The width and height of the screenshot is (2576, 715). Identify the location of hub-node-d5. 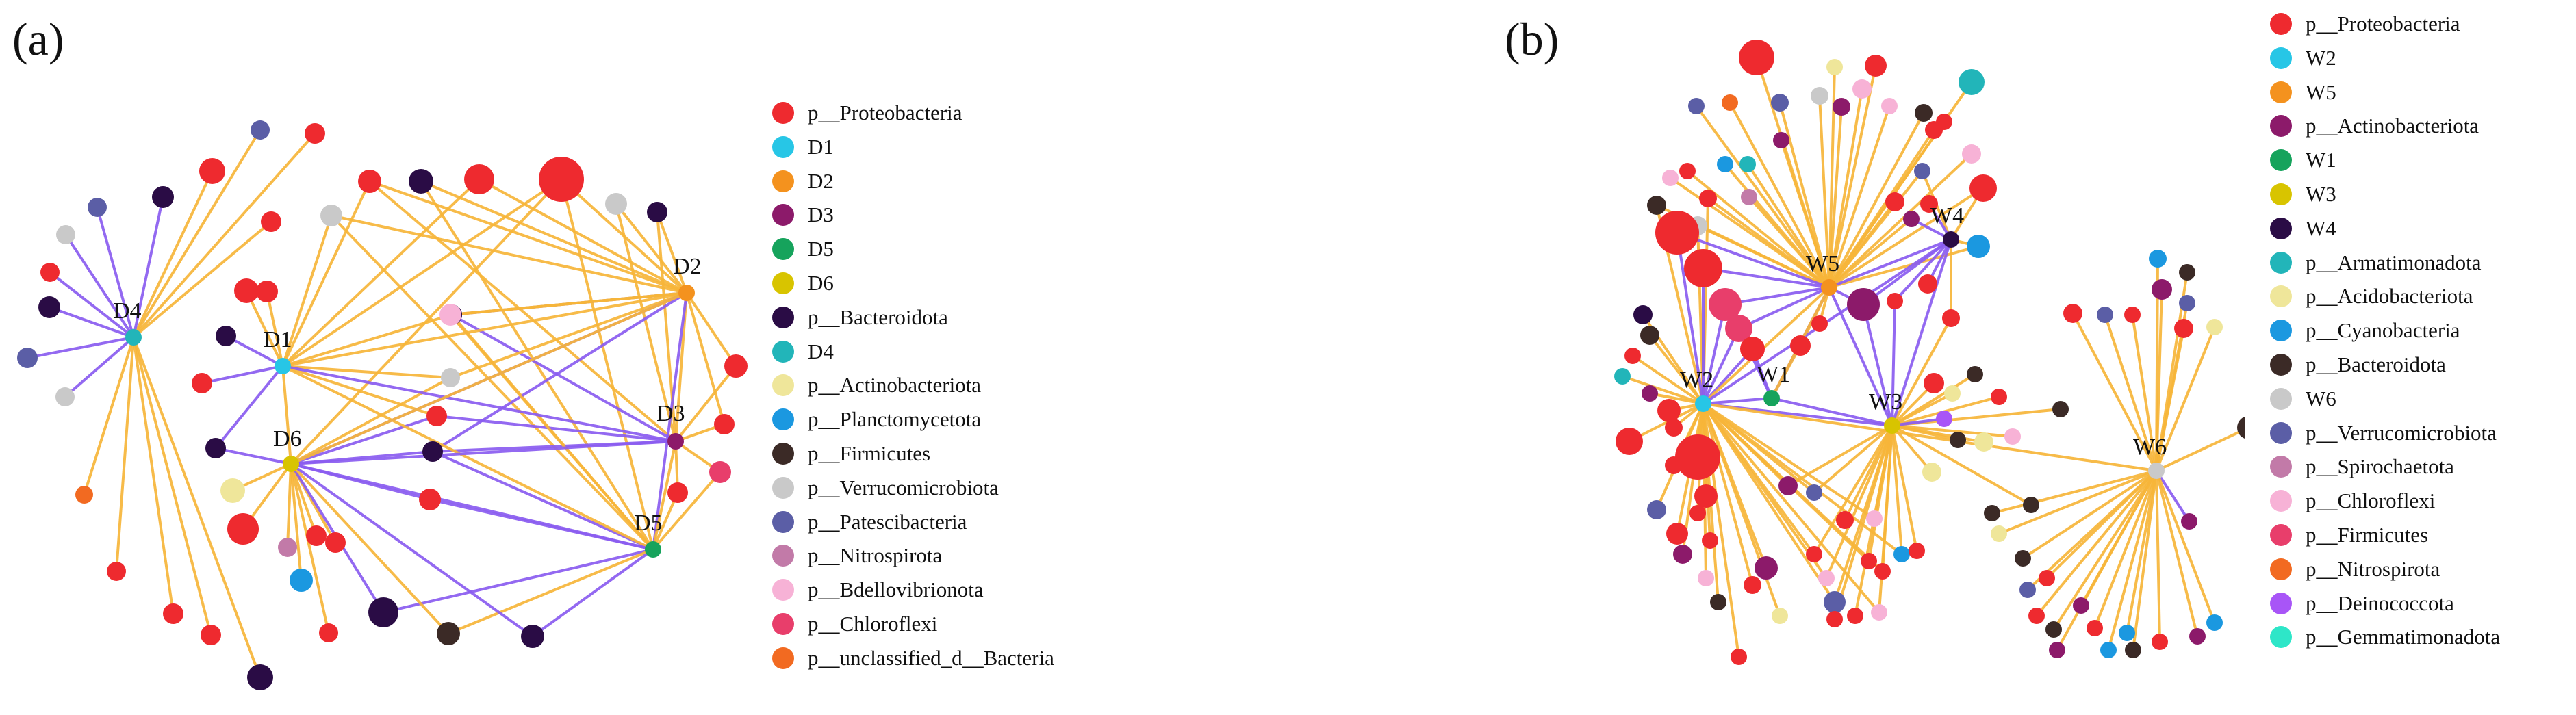
(653, 549).